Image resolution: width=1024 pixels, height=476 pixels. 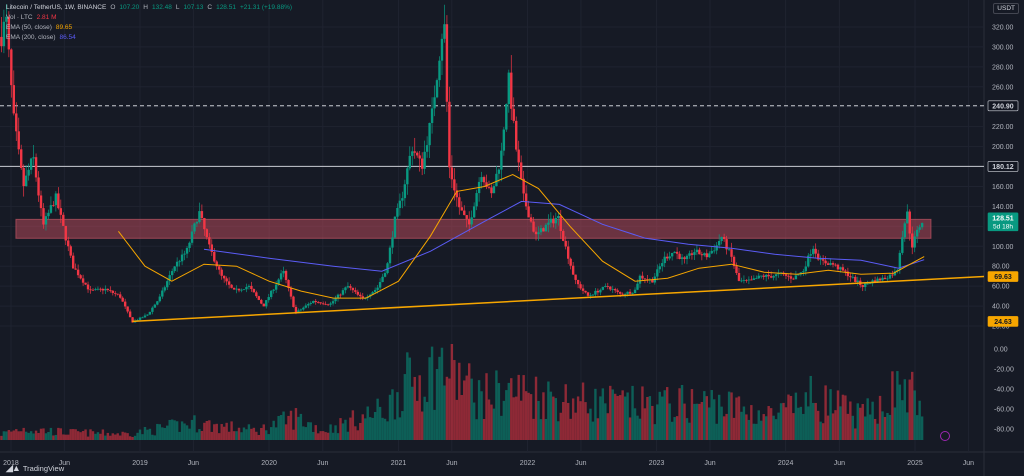 What do you see at coordinates (149, 28) in the screenshot?
I see `legend-ema50-row: EMA (50, close) 89.65` at bounding box center [149, 28].